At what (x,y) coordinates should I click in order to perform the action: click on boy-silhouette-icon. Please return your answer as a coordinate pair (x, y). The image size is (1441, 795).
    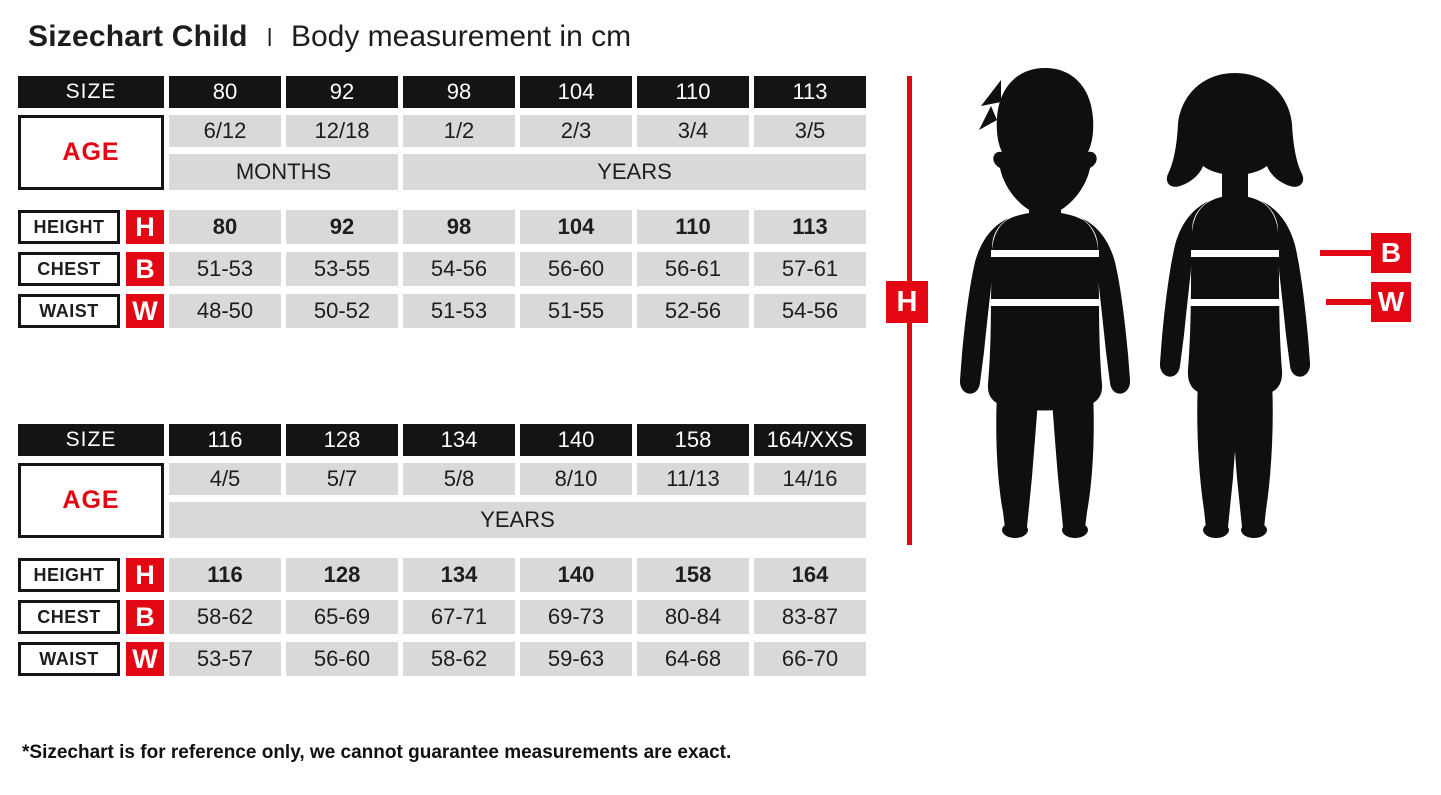
    Looking at the image, I should click on (1045, 303).